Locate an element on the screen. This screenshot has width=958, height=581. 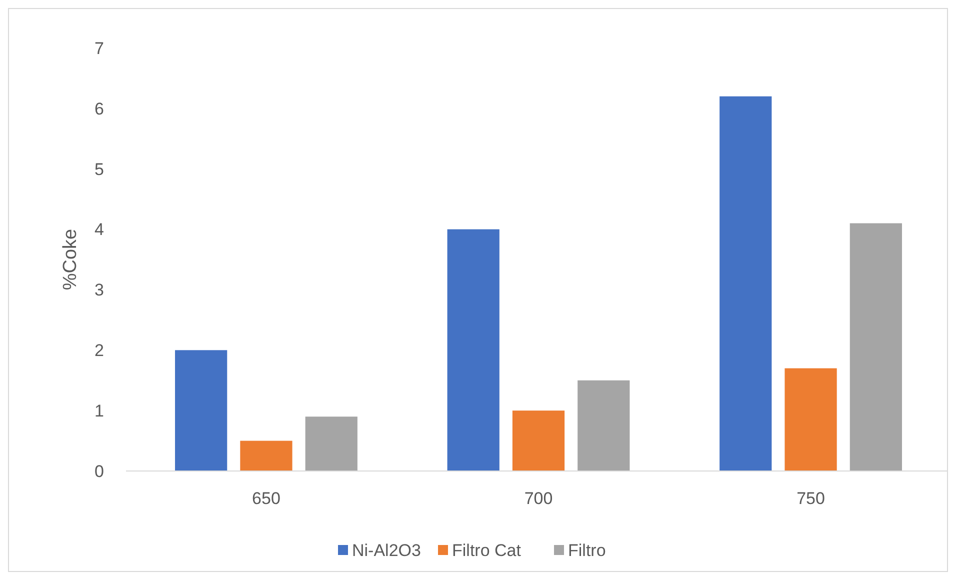
y-tick-label: 6 is located at coordinates (99, 108).